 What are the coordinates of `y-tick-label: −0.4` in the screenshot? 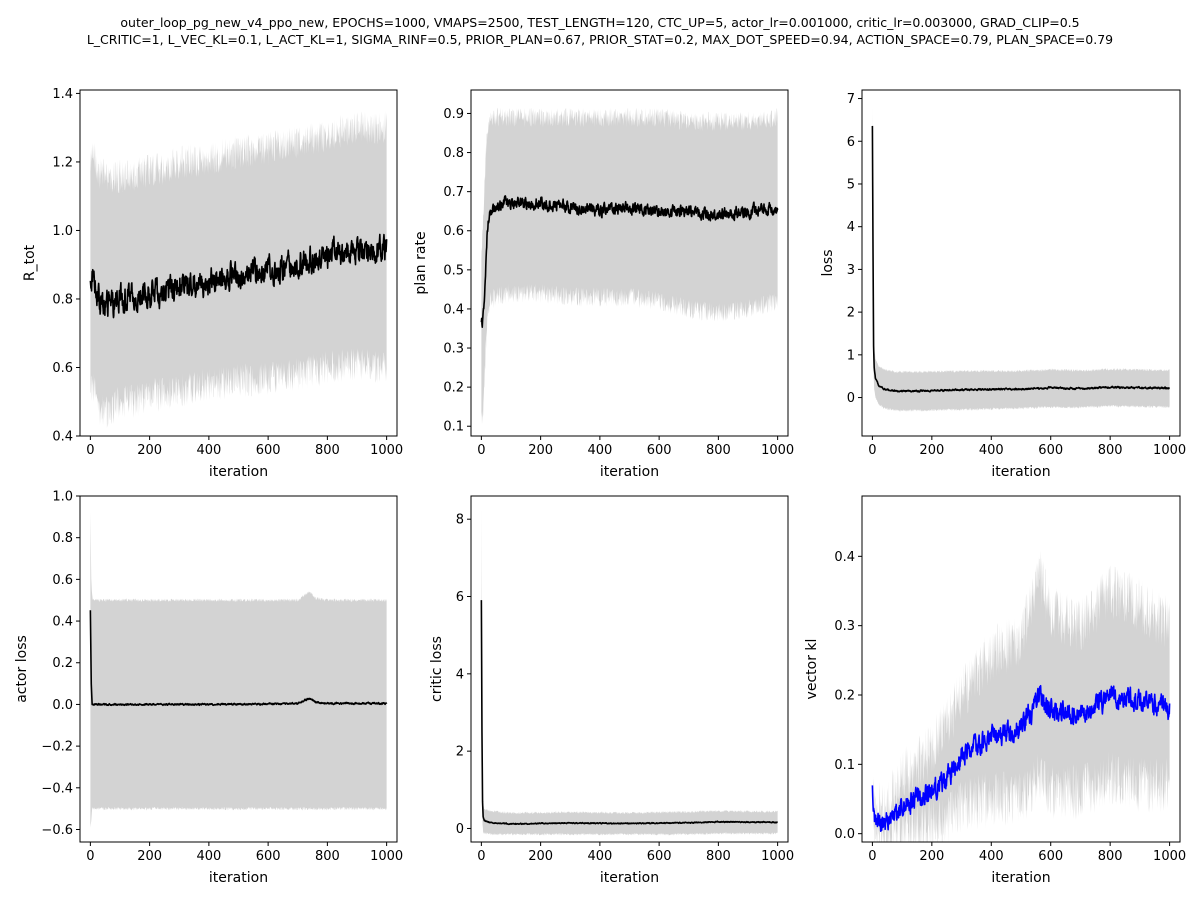 It's located at (57, 788).